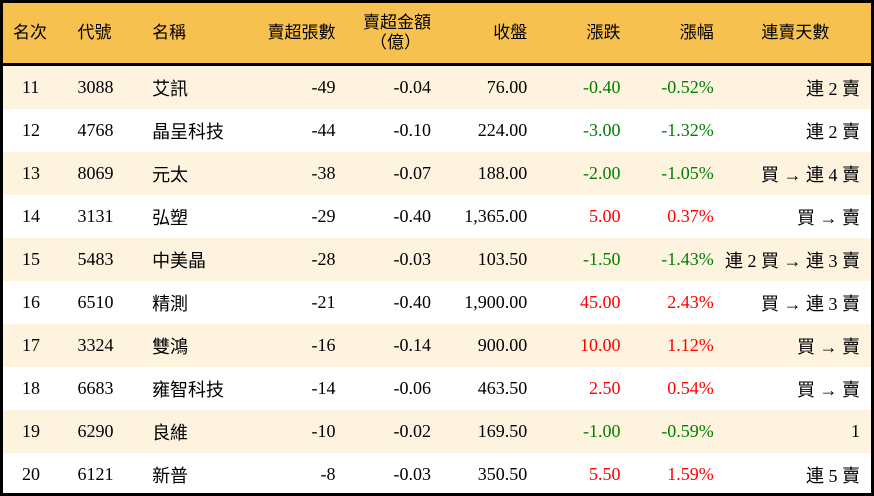 The height and width of the screenshot is (496, 874). Describe the element at coordinates (387, 259) in the screenshot. I see `cell-amount: -0.03` at that location.